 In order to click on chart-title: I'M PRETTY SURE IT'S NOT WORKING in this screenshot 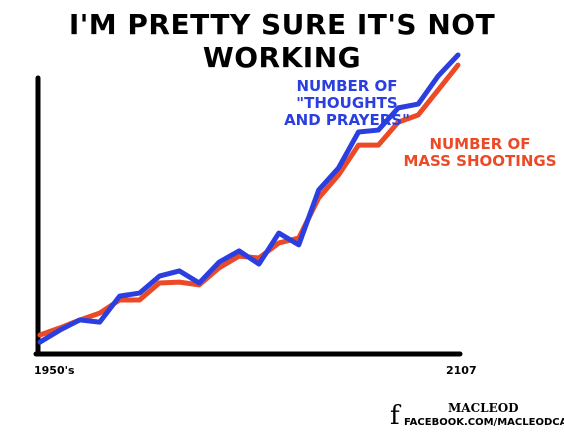, I will do `click(282, 41)`.